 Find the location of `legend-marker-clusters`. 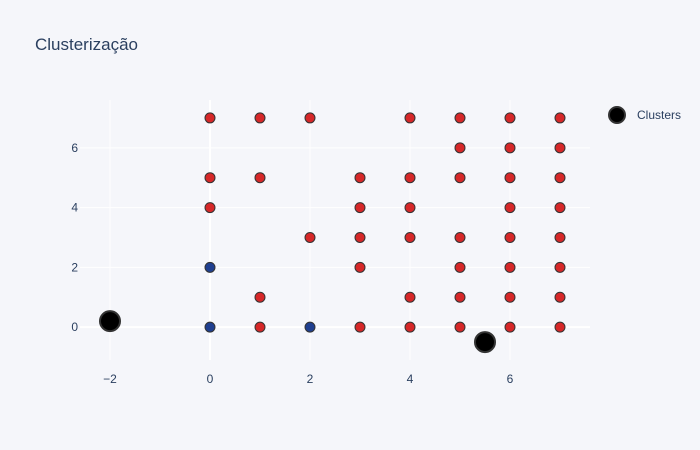

legend-marker-clusters is located at coordinates (617, 115).